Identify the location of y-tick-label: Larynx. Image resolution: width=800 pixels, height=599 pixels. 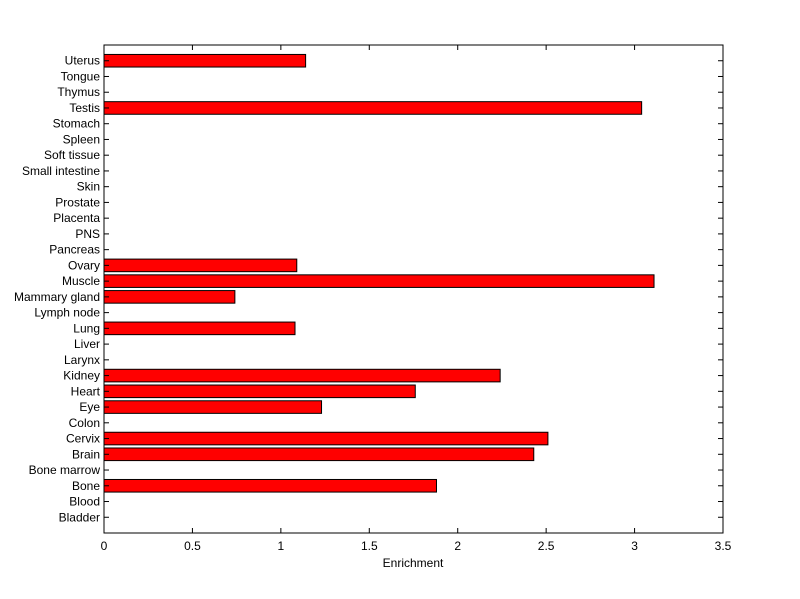
(82, 360).